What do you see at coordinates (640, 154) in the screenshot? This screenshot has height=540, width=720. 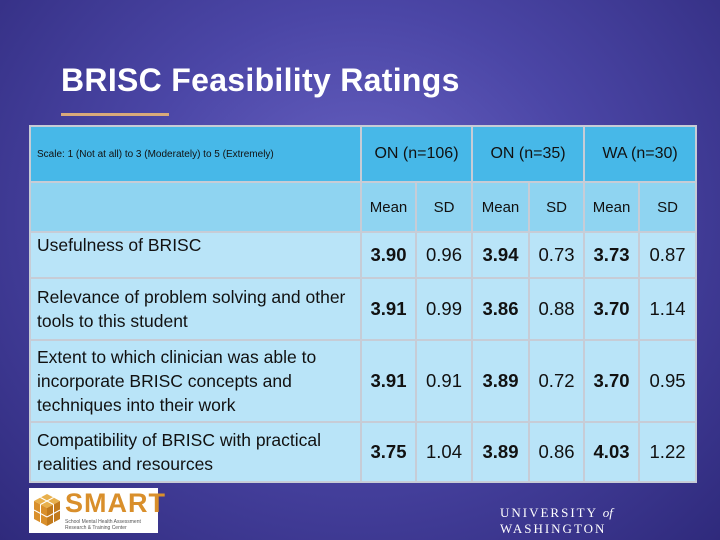 I see `group-header: WA (n=30)` at bounding box center [640, 154].